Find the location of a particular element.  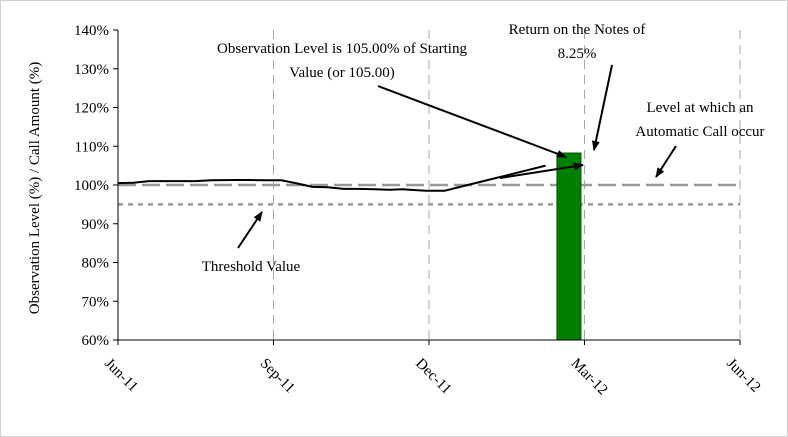

line-layer is located at coordinates (331, 178).